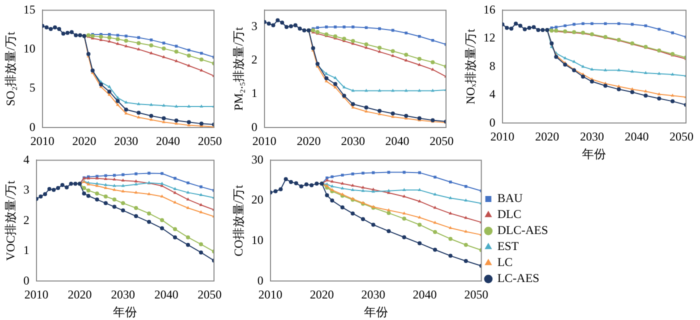 The height and width of the screenshot is (320, 700). I want to click on y-tick-label: 5, so click(32, 87).